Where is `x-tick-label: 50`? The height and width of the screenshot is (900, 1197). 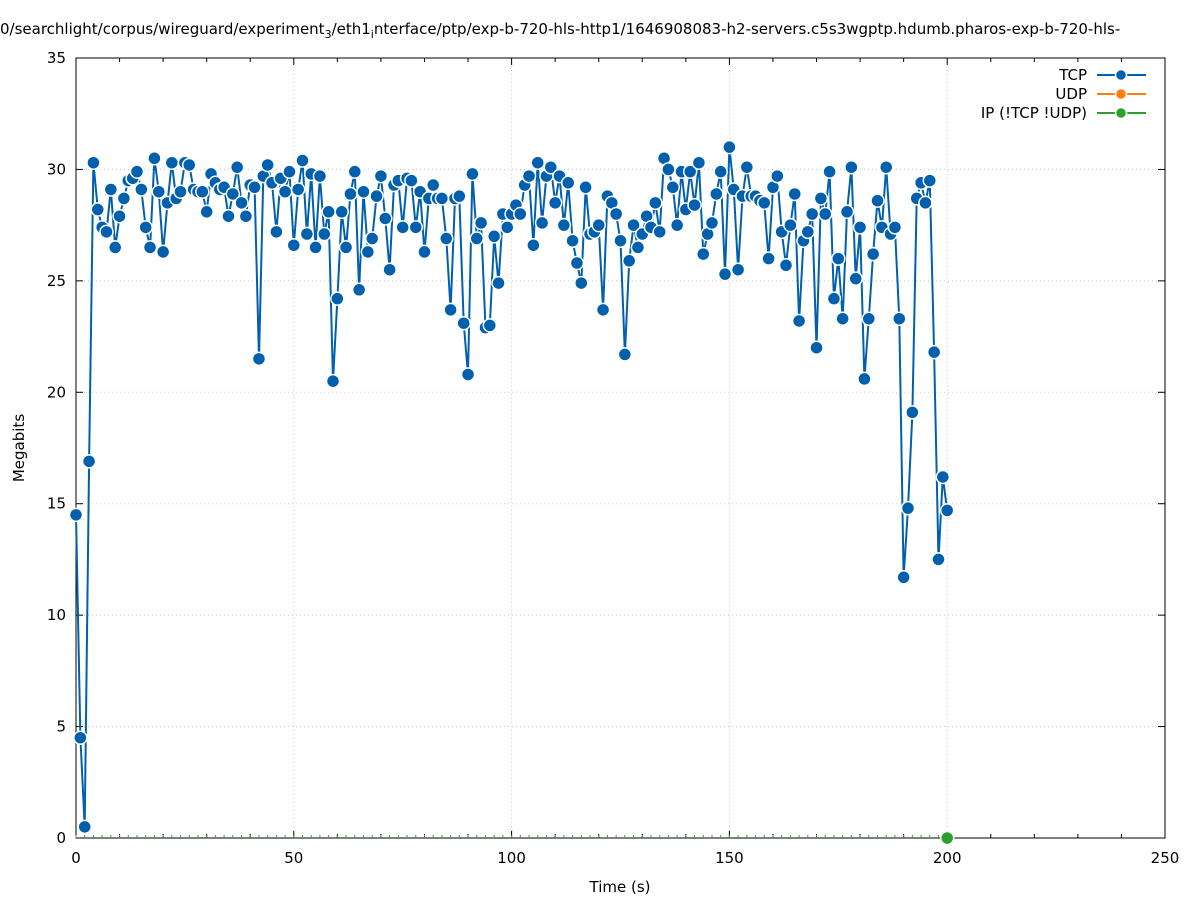 x-tick-label: 50 is located at coordinates (293, 858).